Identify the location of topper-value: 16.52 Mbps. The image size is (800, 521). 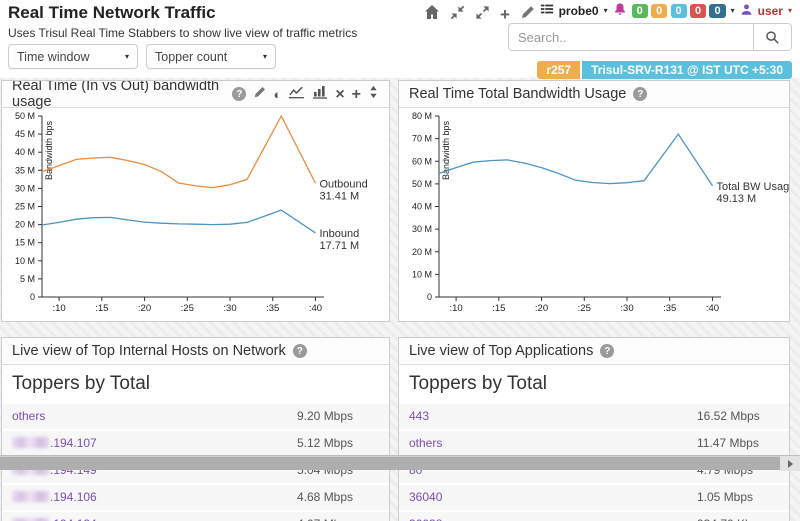
(728, 416).